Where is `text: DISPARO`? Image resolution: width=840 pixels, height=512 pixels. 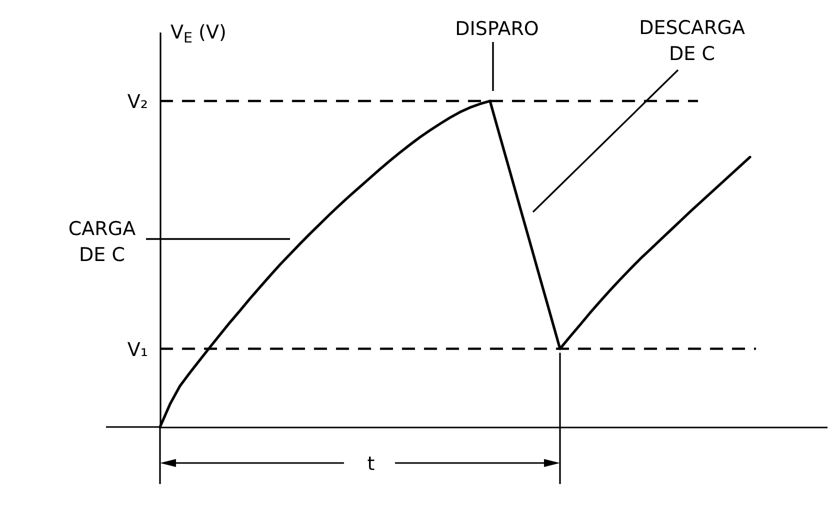
text: DISPARO is located at coordinates (497, 29).